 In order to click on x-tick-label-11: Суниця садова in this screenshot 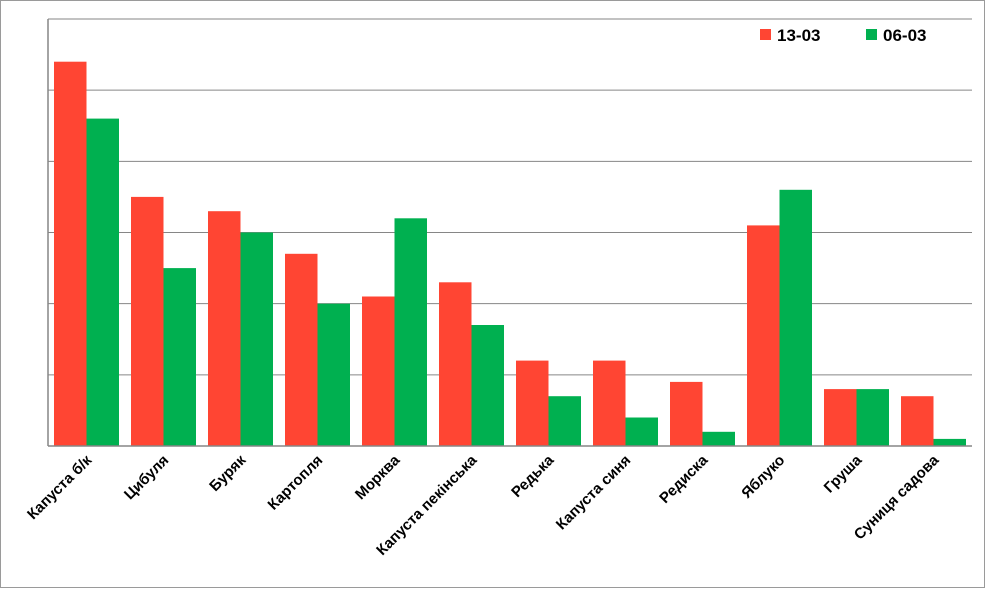, I will do `click(897, 497)`.